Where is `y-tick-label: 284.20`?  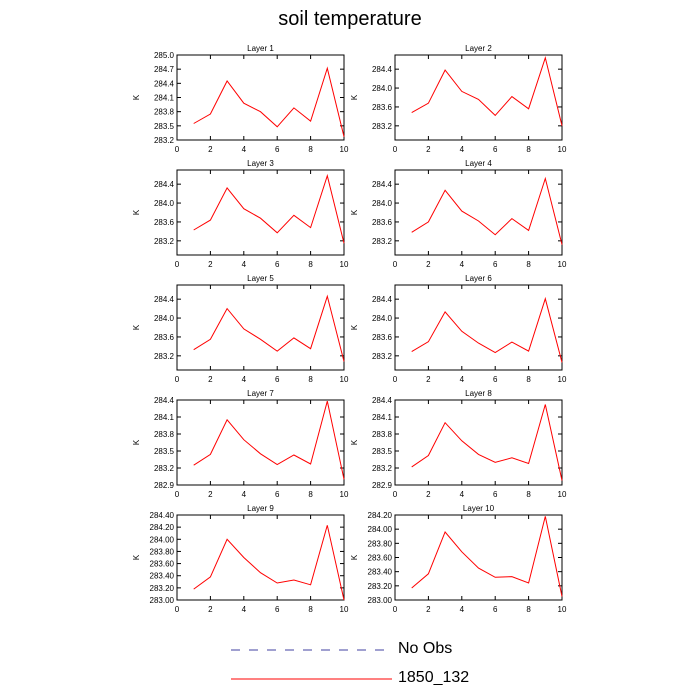
y-tick-label: 284.20 is located at coordinates (162, 527).